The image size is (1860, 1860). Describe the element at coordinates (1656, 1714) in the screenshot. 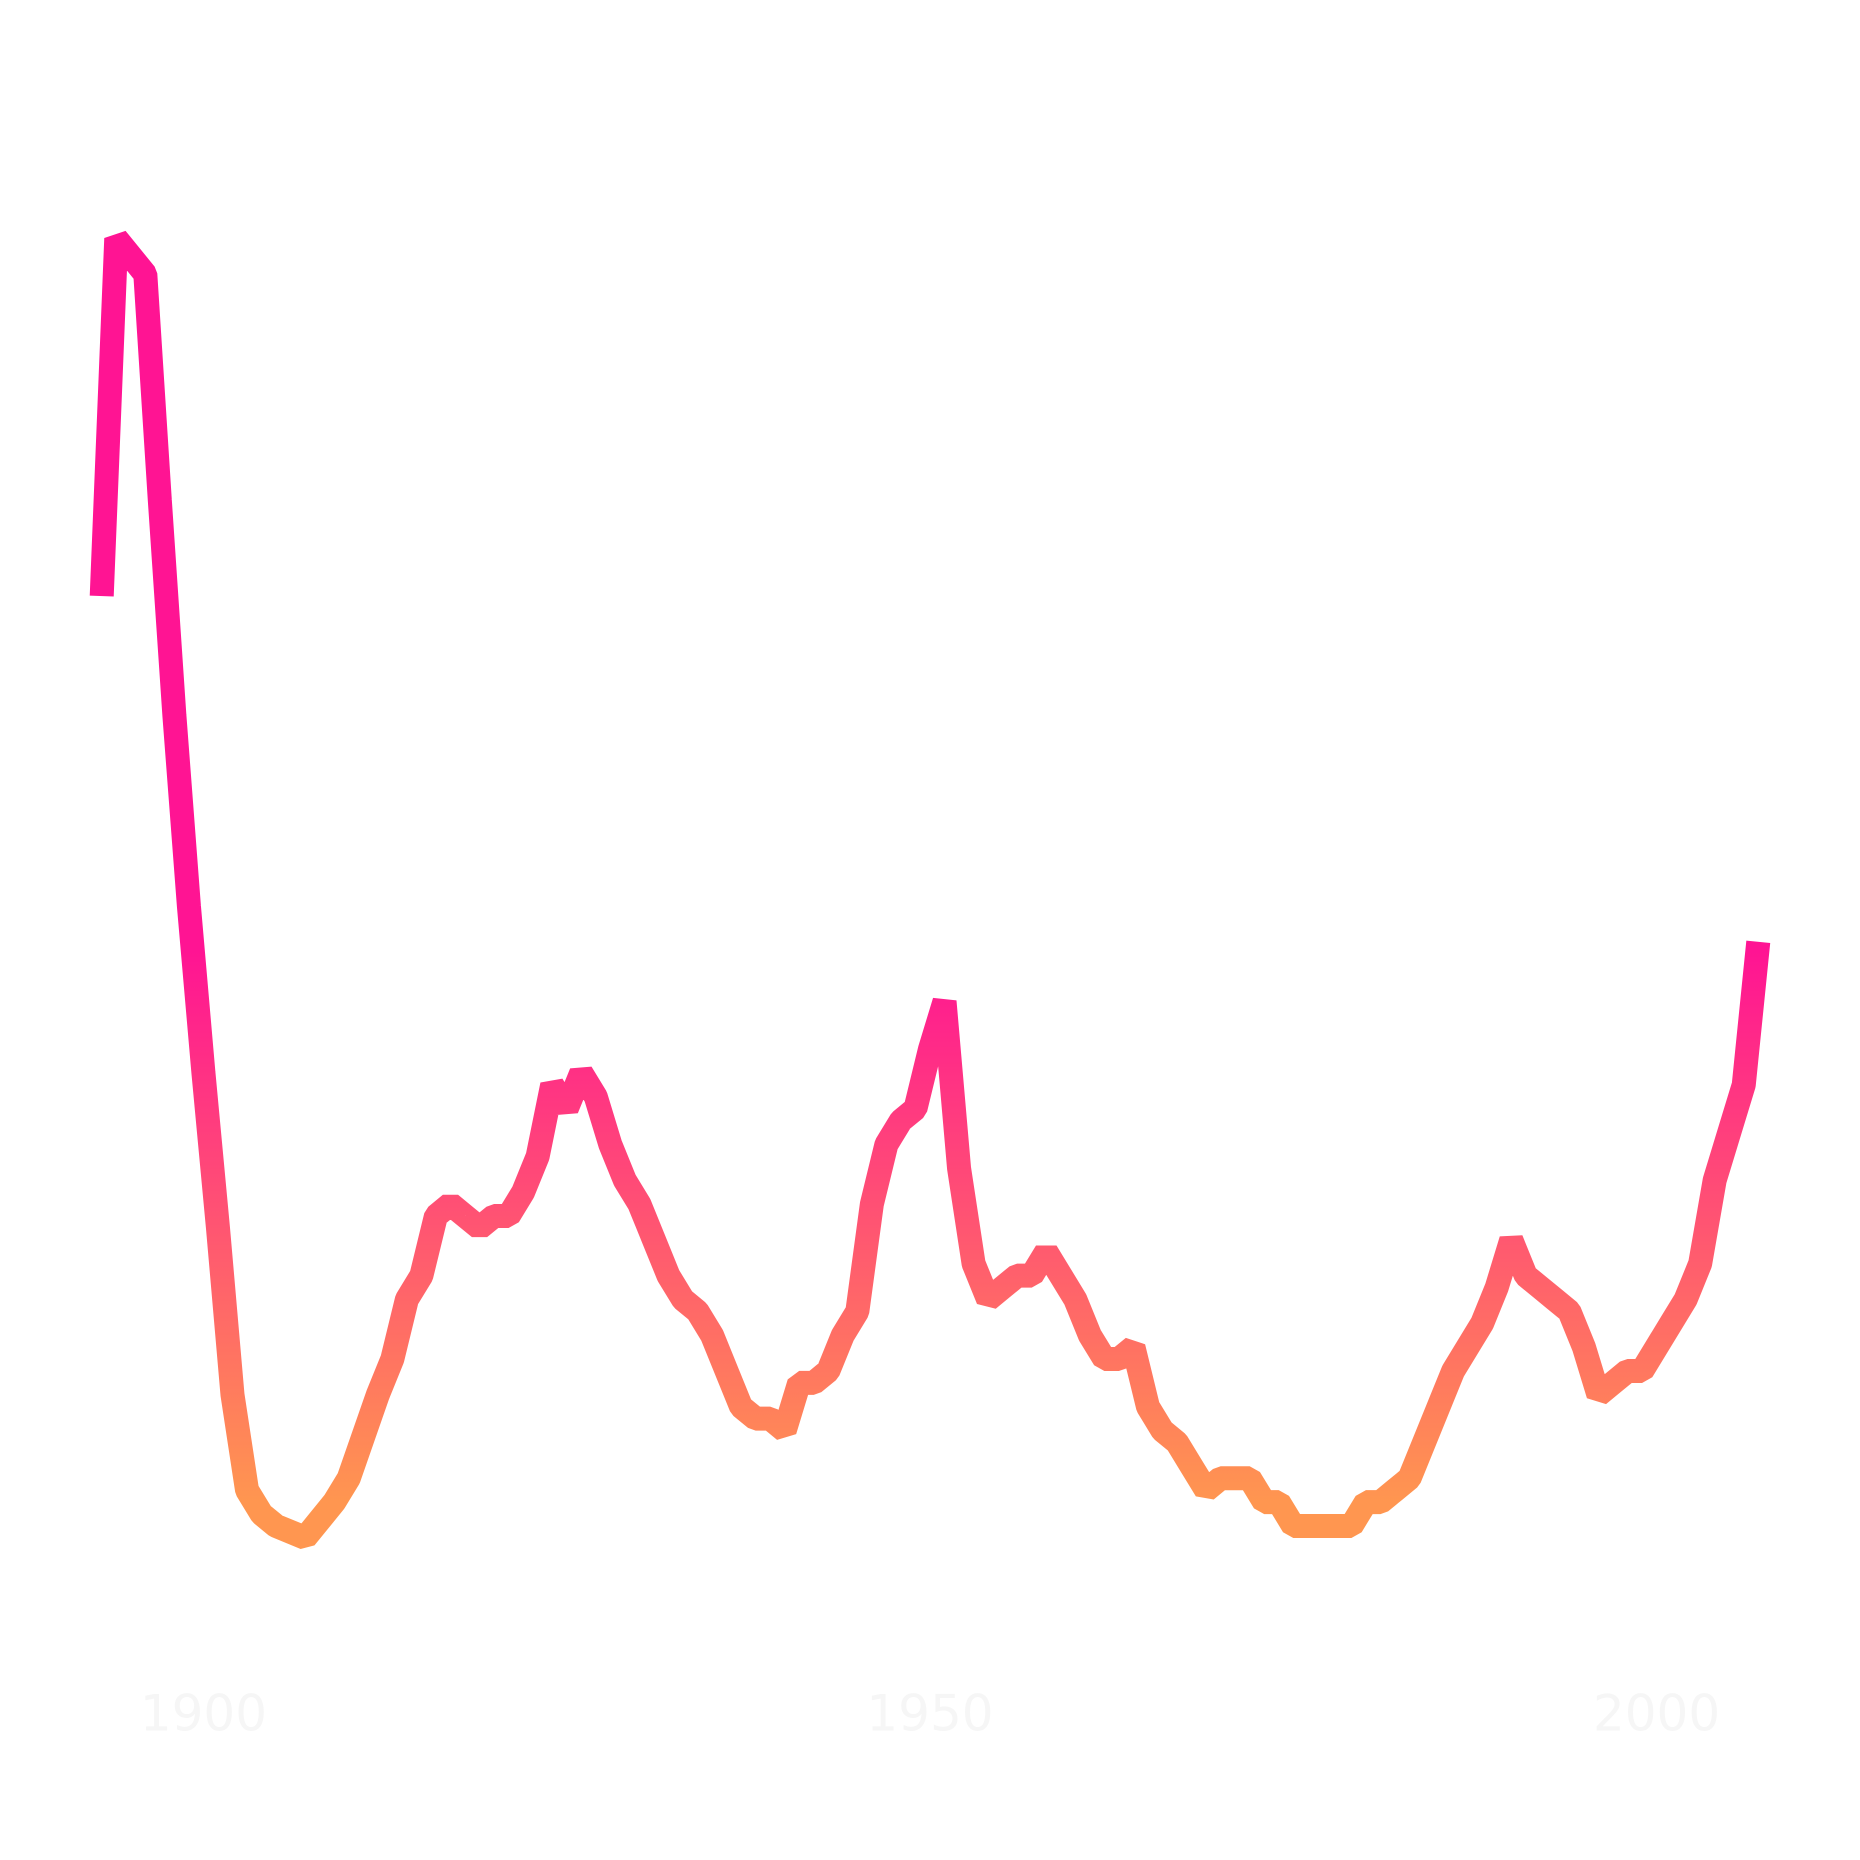

I see `x-tick-label: 2000` at that location.